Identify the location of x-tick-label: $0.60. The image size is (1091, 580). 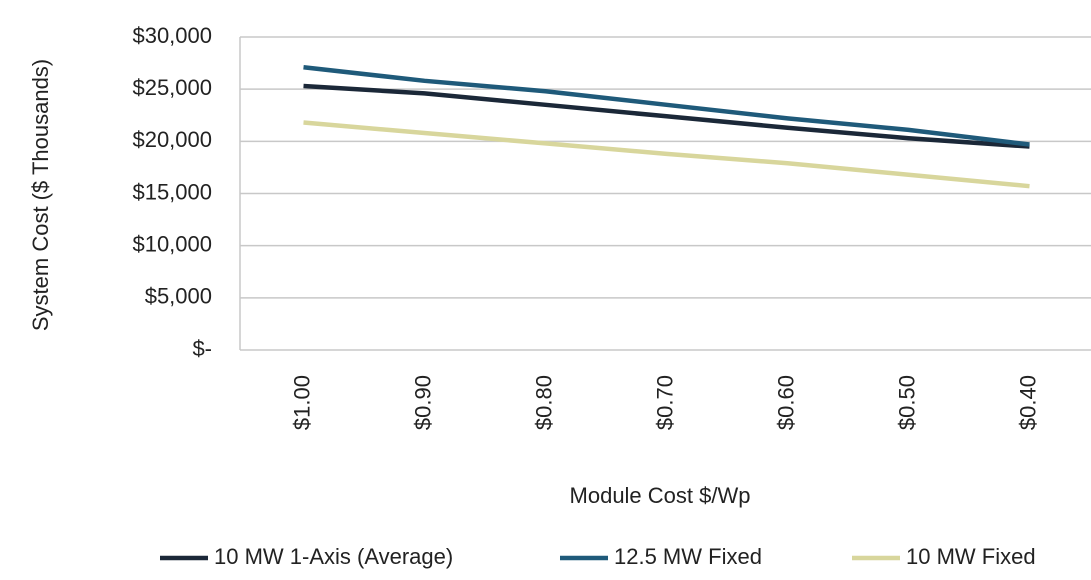
(785, 402).